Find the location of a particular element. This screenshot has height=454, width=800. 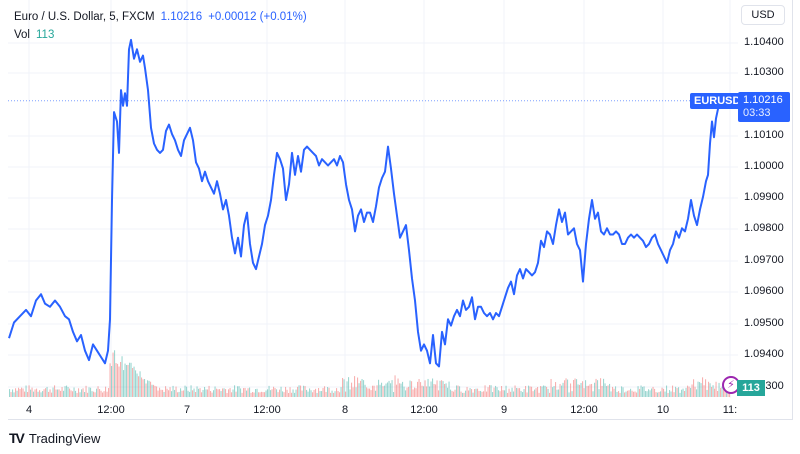

bar-countdown: 03:33 is located at coordinates (757, 113).